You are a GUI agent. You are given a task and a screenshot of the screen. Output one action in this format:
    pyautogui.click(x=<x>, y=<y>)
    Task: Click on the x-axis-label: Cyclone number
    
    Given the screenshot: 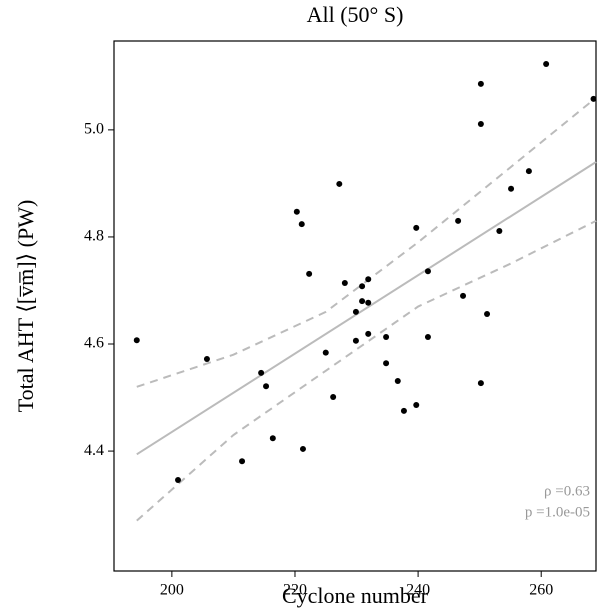 What is the action you would take?
    pyautogui.click(x=355, y=595)
    